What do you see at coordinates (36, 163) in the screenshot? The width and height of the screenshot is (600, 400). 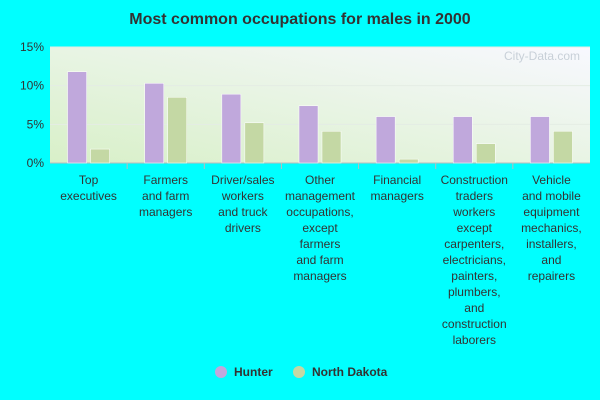 I see `y-tick-label: 0%` at bounding box center [36, 163].